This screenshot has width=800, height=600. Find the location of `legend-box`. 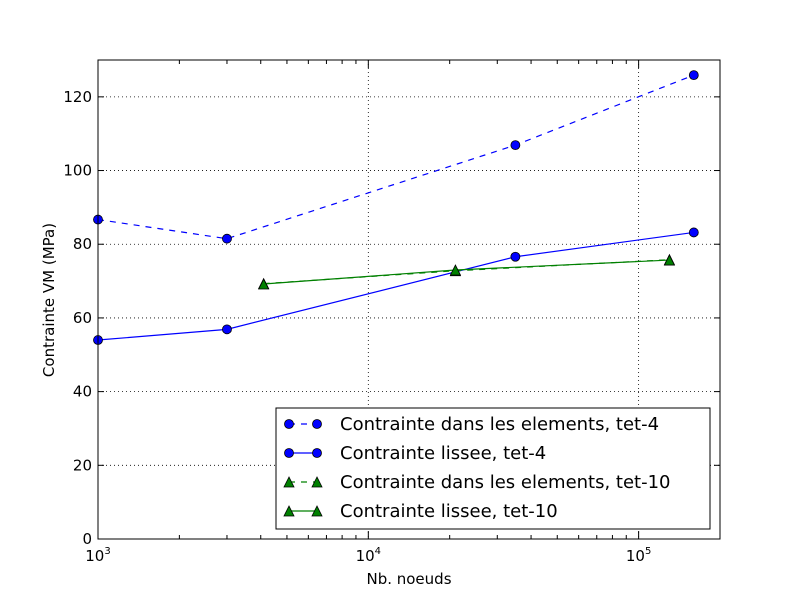

legend-box is located at coordinates (493, 468).